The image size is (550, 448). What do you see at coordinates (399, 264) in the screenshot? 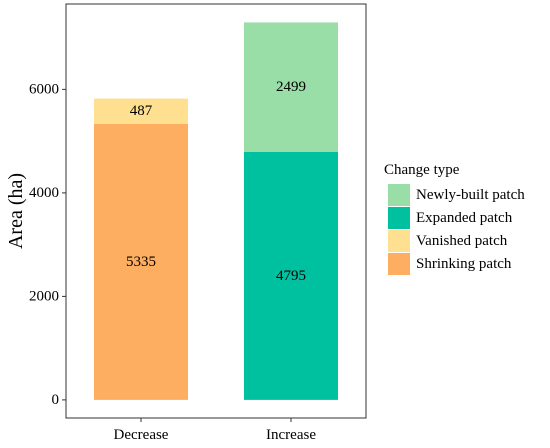
I see `legend-swatch-shrinking-patch` at bounding box center [399, 264].